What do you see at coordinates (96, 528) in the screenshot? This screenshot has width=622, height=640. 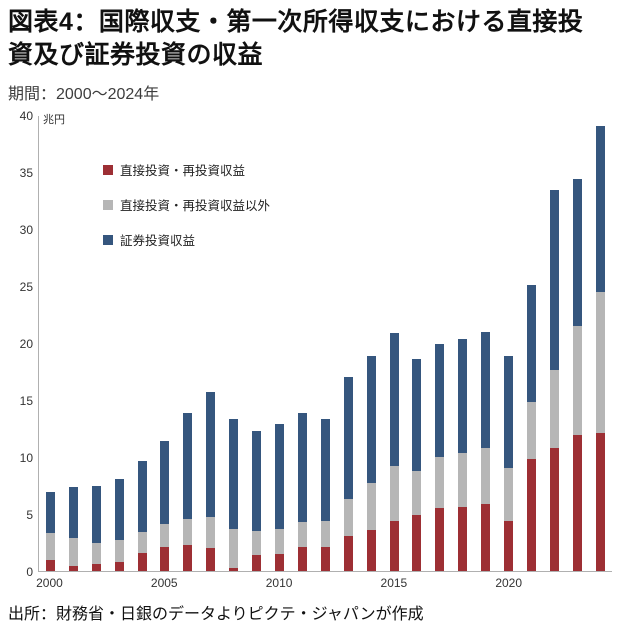 I see `bar-2002` at bounding box center [96, 528].